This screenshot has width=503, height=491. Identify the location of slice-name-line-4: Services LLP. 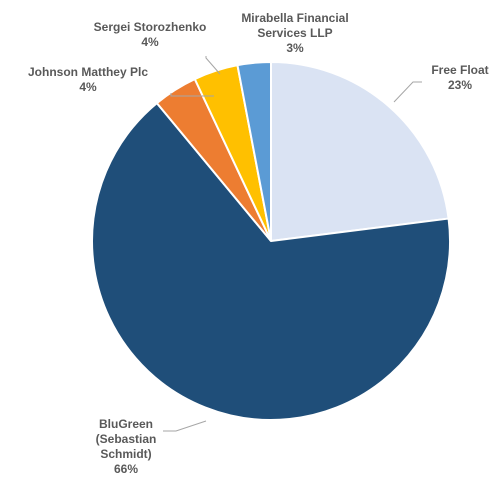
(294, 33).